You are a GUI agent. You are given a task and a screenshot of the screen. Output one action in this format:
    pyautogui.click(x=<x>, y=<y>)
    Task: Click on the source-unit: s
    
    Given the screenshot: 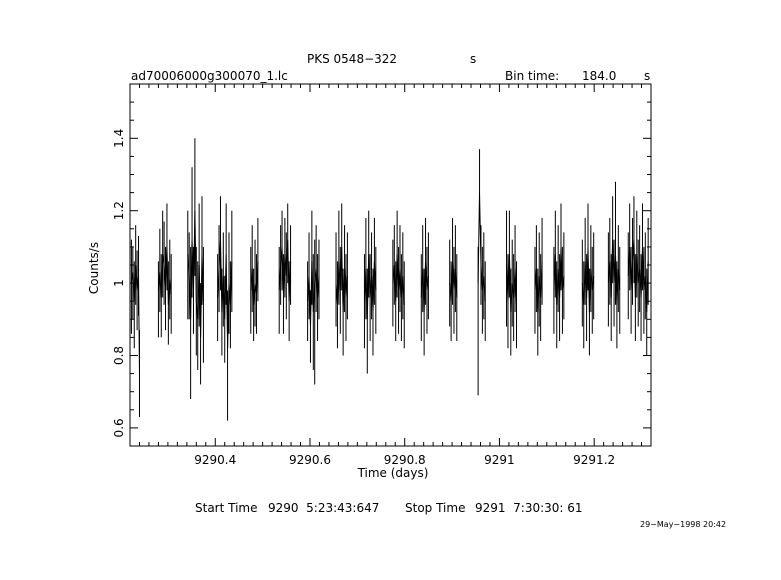 What is the action you would take?
    pyautogui.click(x=473, y=59)
    